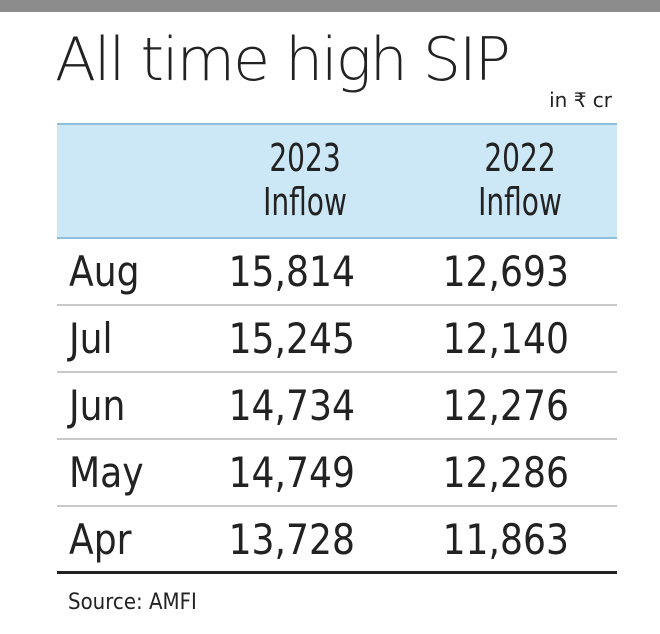 The image size is (660, 634). I want to click on row-month: Aug, so click(104, 271).